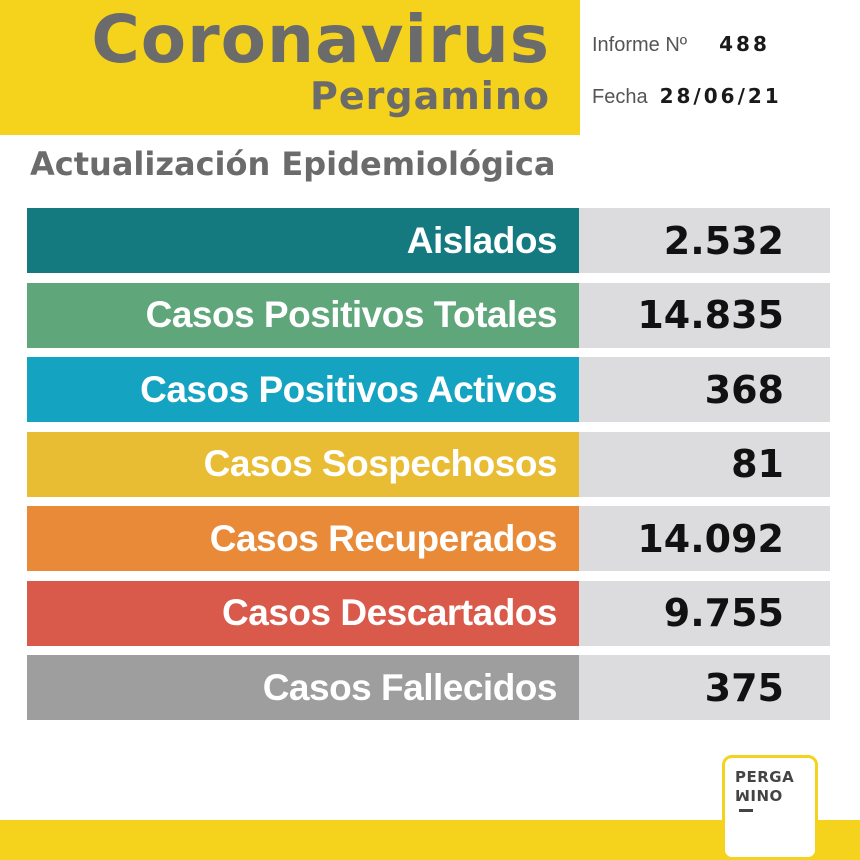 This screenshot has width=860, height=860. What do you see at coordinates (430, 840) in the screenshot?
I see `footer-band` at bounding box center [430, 840].